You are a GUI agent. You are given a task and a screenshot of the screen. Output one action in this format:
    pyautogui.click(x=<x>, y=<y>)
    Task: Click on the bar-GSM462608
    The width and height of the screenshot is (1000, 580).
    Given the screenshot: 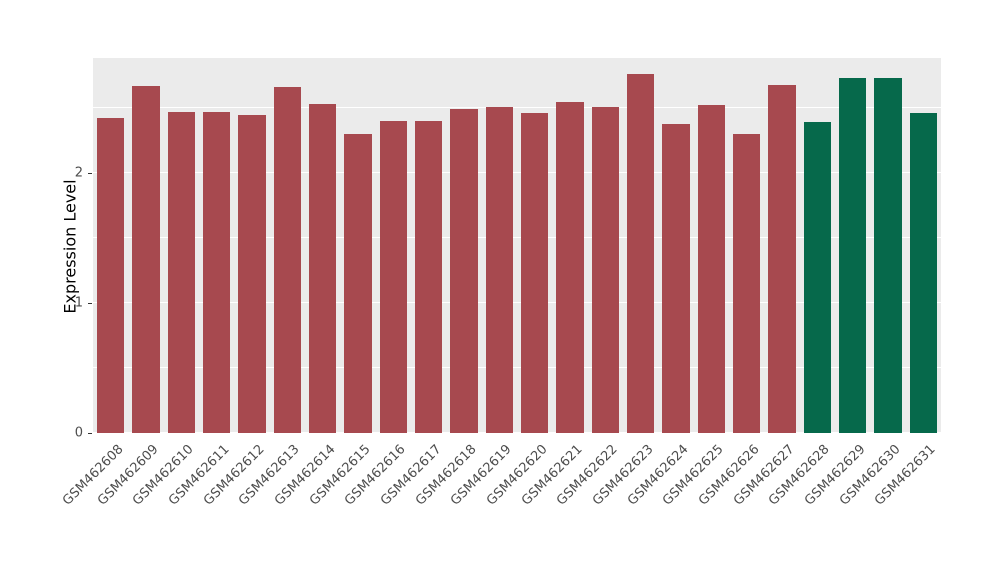 What is the action you would take?
    pyautogui.click(x=110, y=275)
    